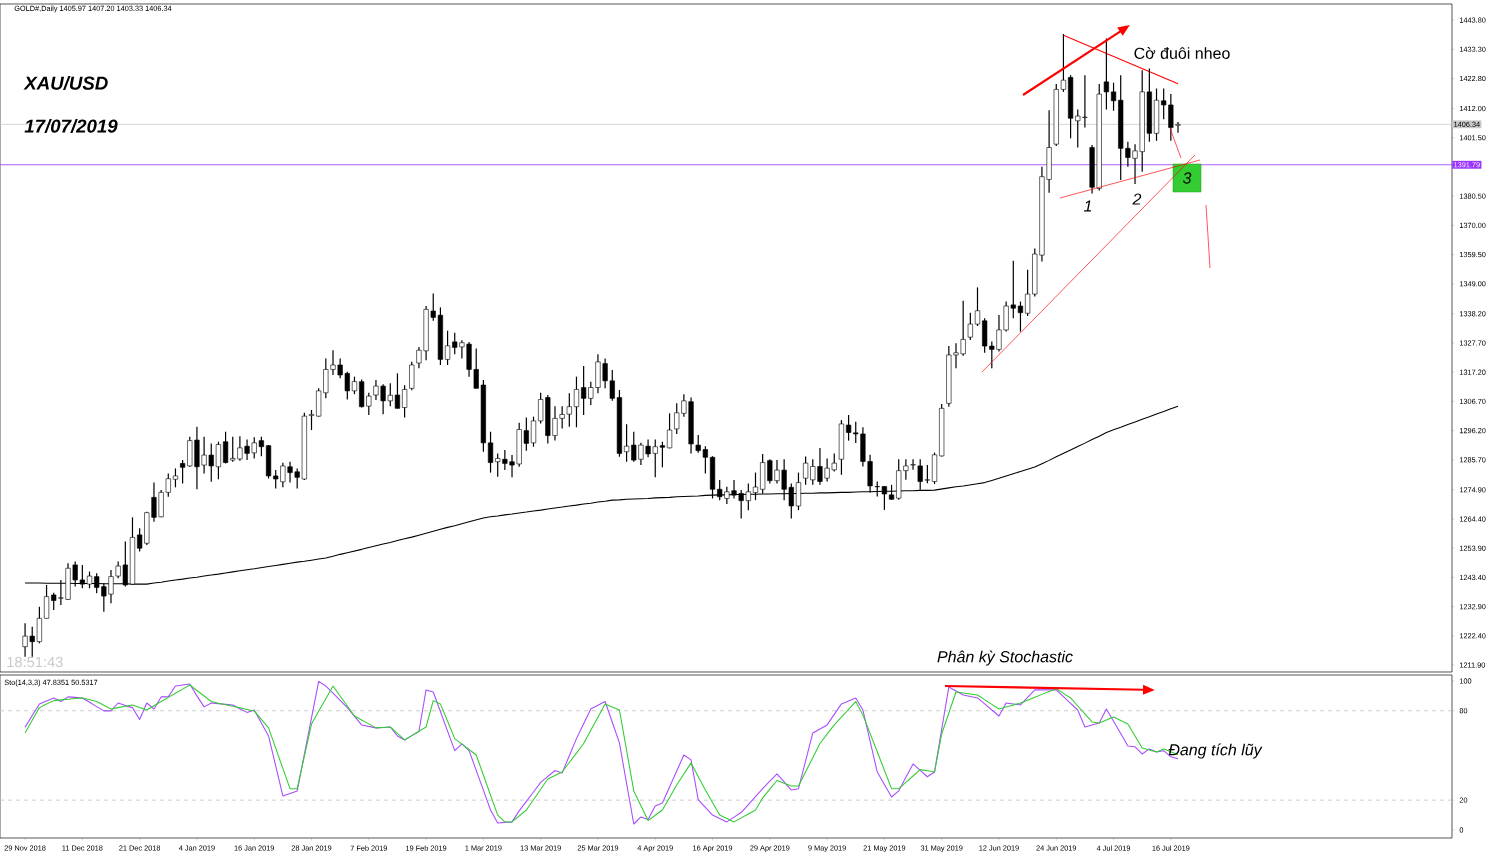 The image size is (1500, 858). I want to click on annotation: Phân kỳ Stochastic, so click(1005, 658).